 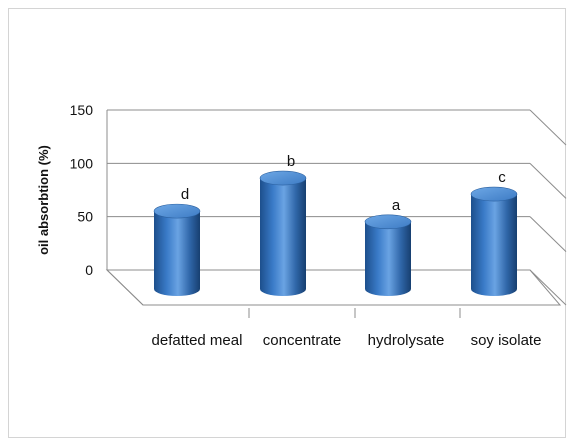 I want to click on y-axis-title: oil absorbtion (%), so click(x=43, y=200).